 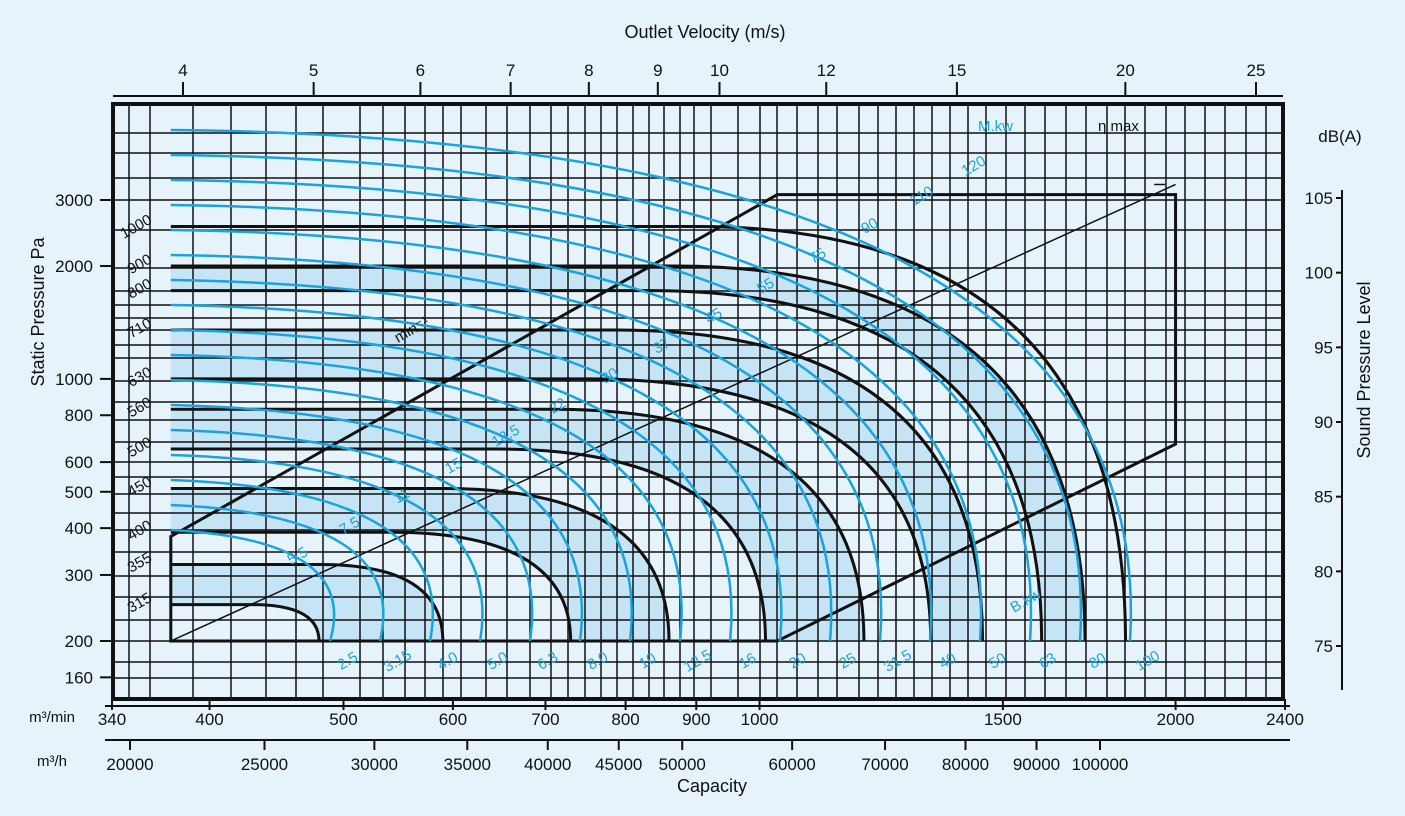 I want to click on m3min-tick-label: 1000, so click(x=760, y=719).